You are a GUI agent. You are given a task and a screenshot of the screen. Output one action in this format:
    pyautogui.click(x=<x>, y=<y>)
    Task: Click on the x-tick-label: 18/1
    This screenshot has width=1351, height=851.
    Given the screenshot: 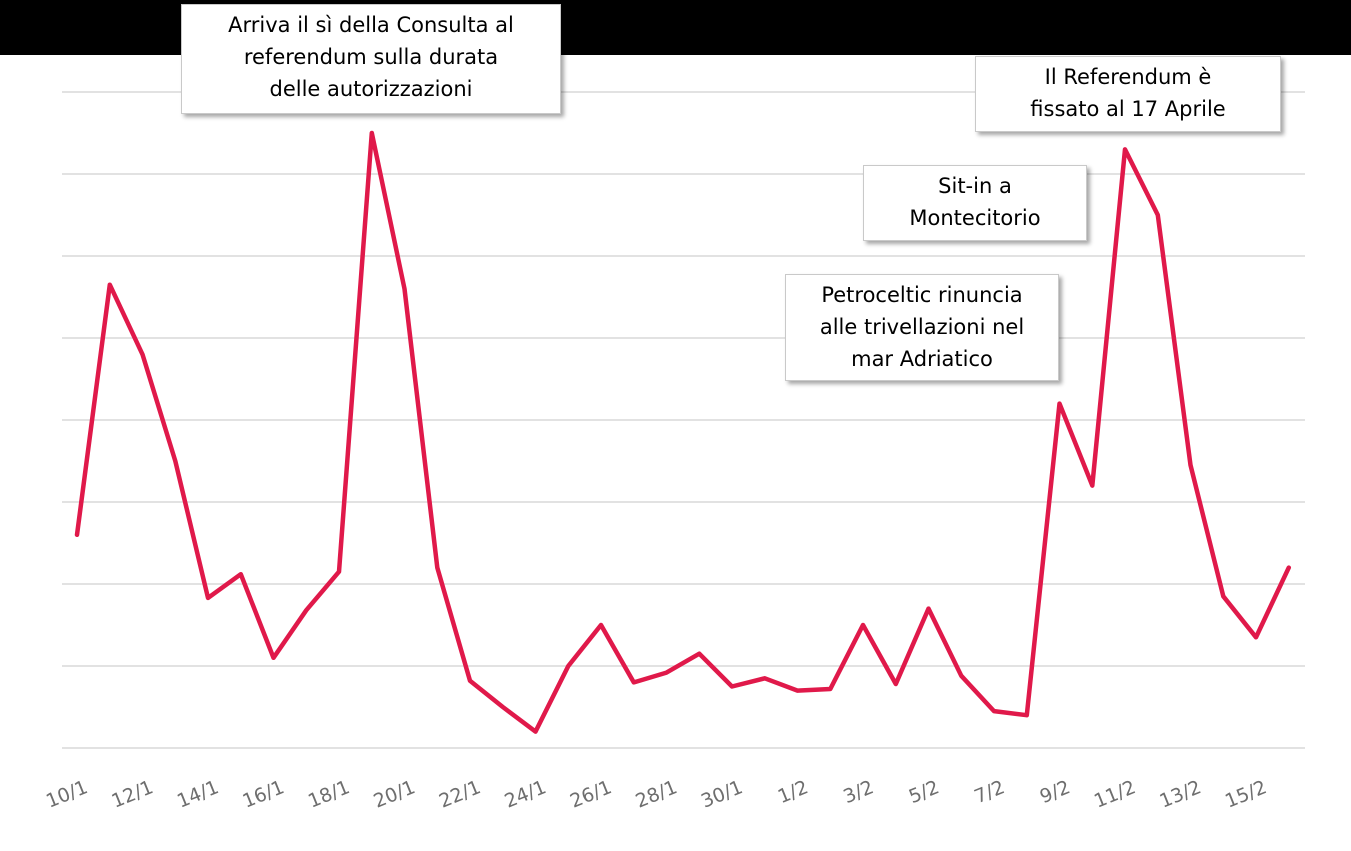 What is the action you would take?
    pyautogui.click(x=329, y=794)
    